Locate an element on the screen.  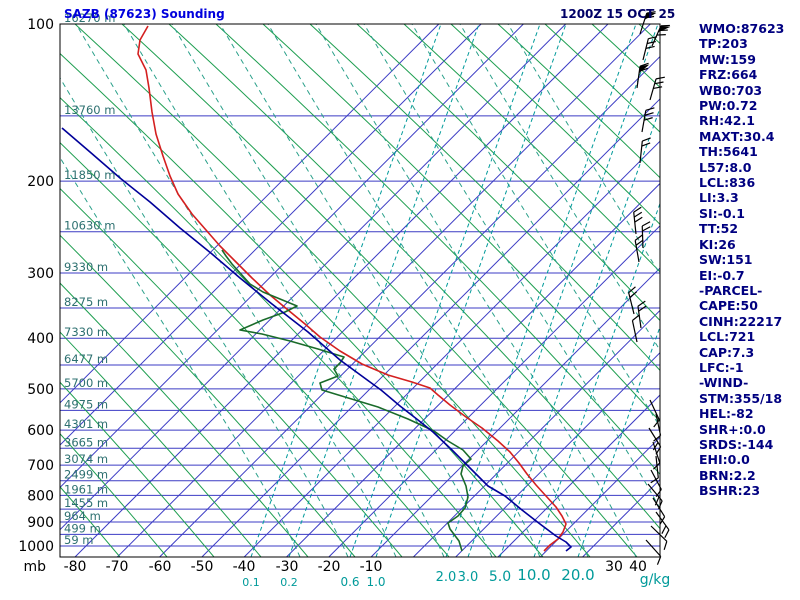
panel-line: TP:203 is located at coordinates (723, 44).